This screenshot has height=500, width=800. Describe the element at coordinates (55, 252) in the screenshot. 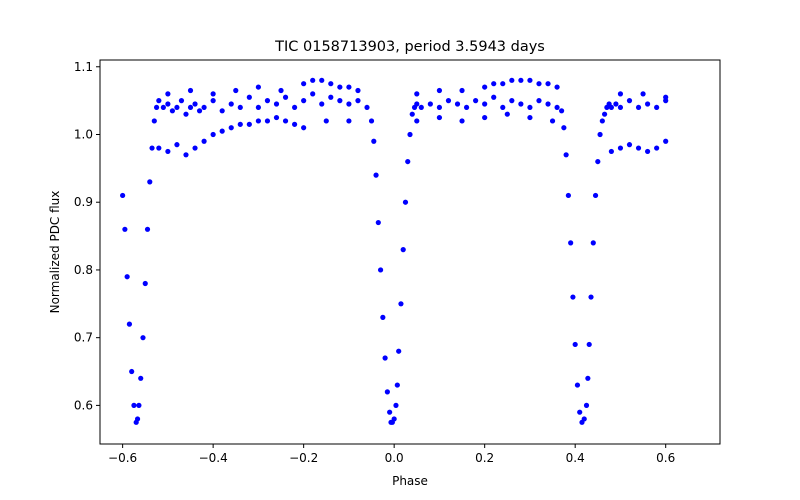

I see `y-axis-label: Normalized PDC flux` at that location.